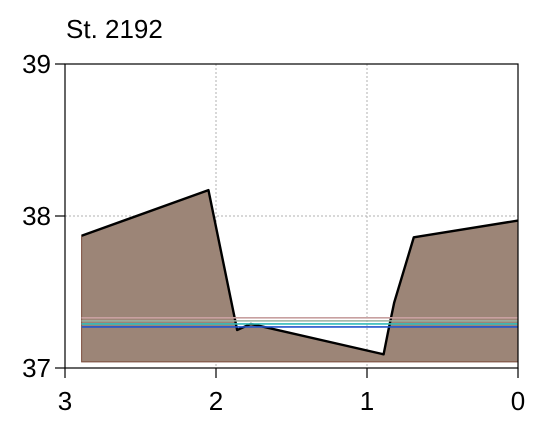 The width and height of the screenshot is (534, 422). Describe the element at coordinates (291, 392) in the screenshot. I see `x-axis: 3 2 1 0` at that location.